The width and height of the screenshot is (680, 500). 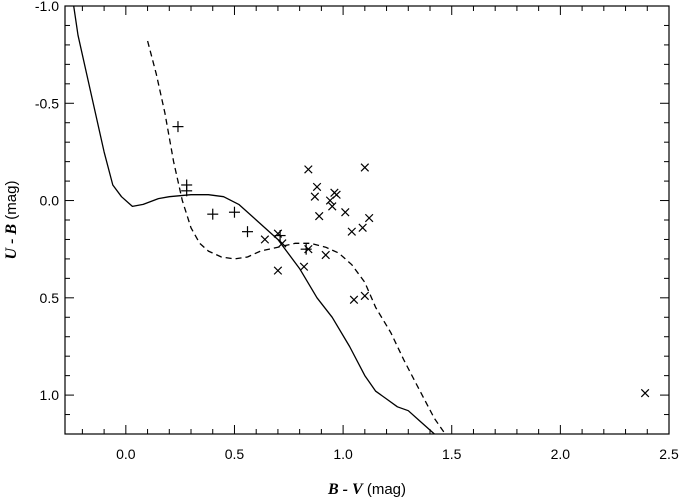 What do you see at coordinates (47, 7) in the screenshot?
I see `y-tick-label: -1.0` at bounding box center [47, 7].